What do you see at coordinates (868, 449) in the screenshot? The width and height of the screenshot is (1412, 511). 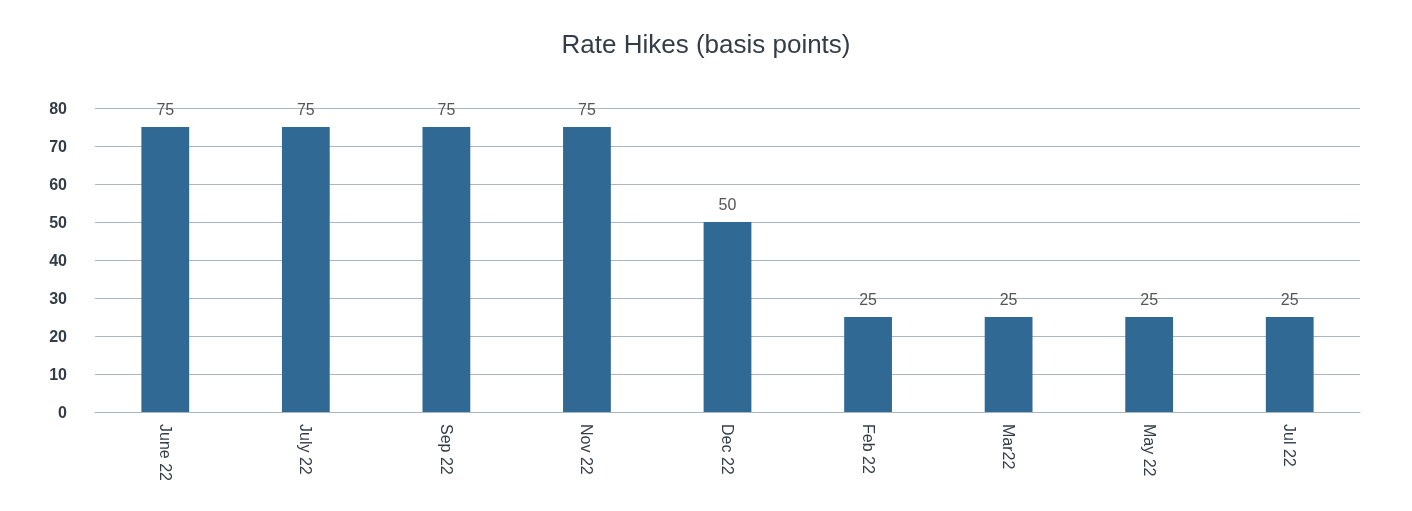 I see `x-tick-label: Feb 22` at bounding box center [868, 449].